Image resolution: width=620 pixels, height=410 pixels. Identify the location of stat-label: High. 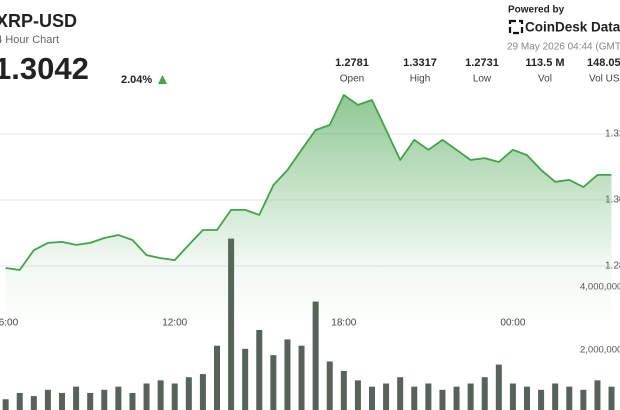
(420, 79).